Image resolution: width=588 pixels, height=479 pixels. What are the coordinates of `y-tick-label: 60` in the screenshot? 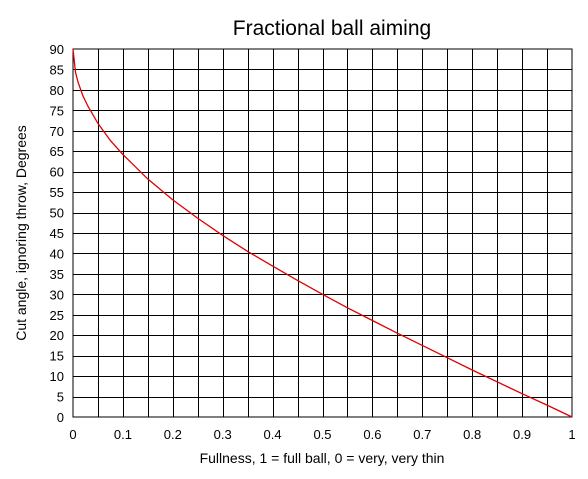 It's located at (57, 172).